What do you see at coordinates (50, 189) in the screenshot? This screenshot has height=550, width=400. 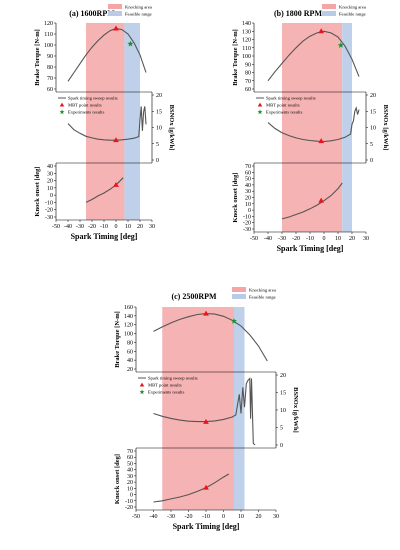 I see `y-tick-label-knock: 10` at bounding box center [50, 189].